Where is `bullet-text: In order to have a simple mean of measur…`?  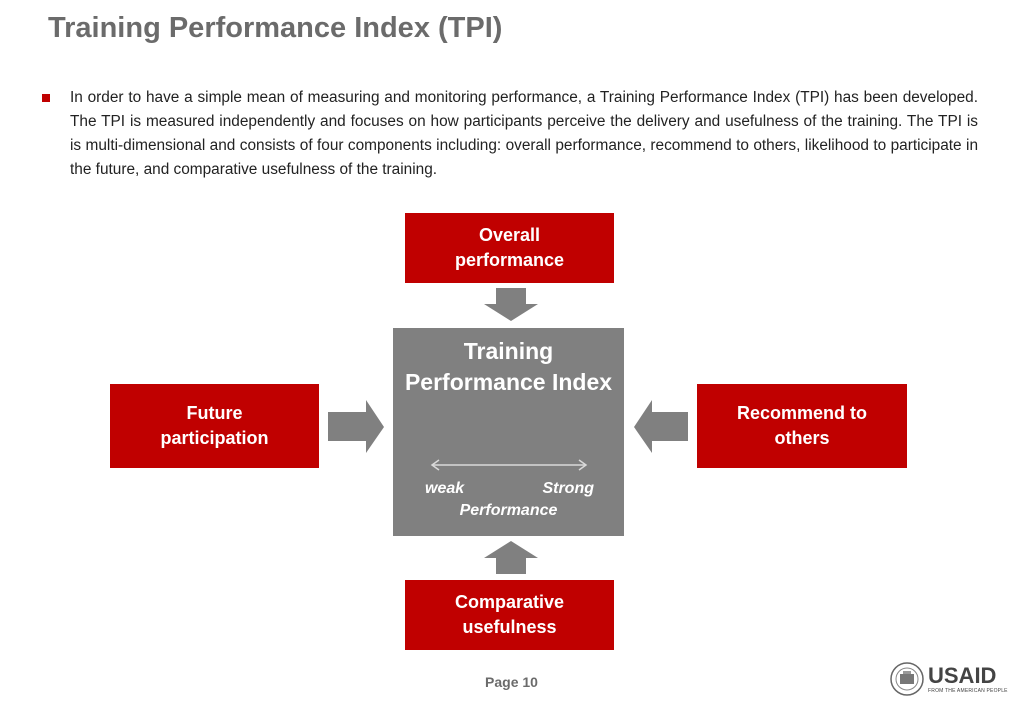
bullet-text: In order to have a simple mean of measur… is located at coordinates (524, 133).